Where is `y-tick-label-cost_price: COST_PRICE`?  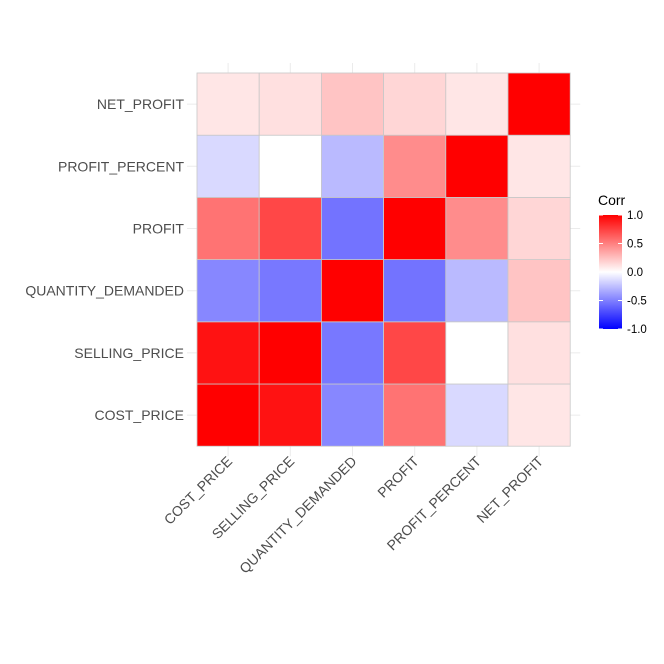 y-tick-label-cost_price: COST_PRICE is located at coordinates (139, 415).